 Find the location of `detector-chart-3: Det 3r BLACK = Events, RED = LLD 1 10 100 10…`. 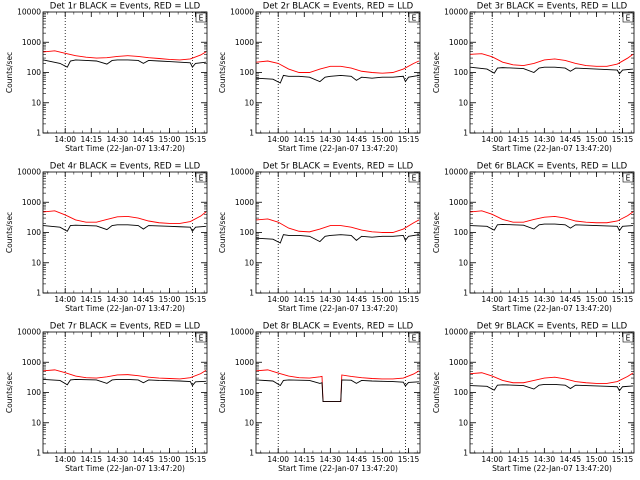

detector-chart-3: Det 3r BLACK = Events, RED = LLD 1 10 100 10… is located at coordinates (533, 80).